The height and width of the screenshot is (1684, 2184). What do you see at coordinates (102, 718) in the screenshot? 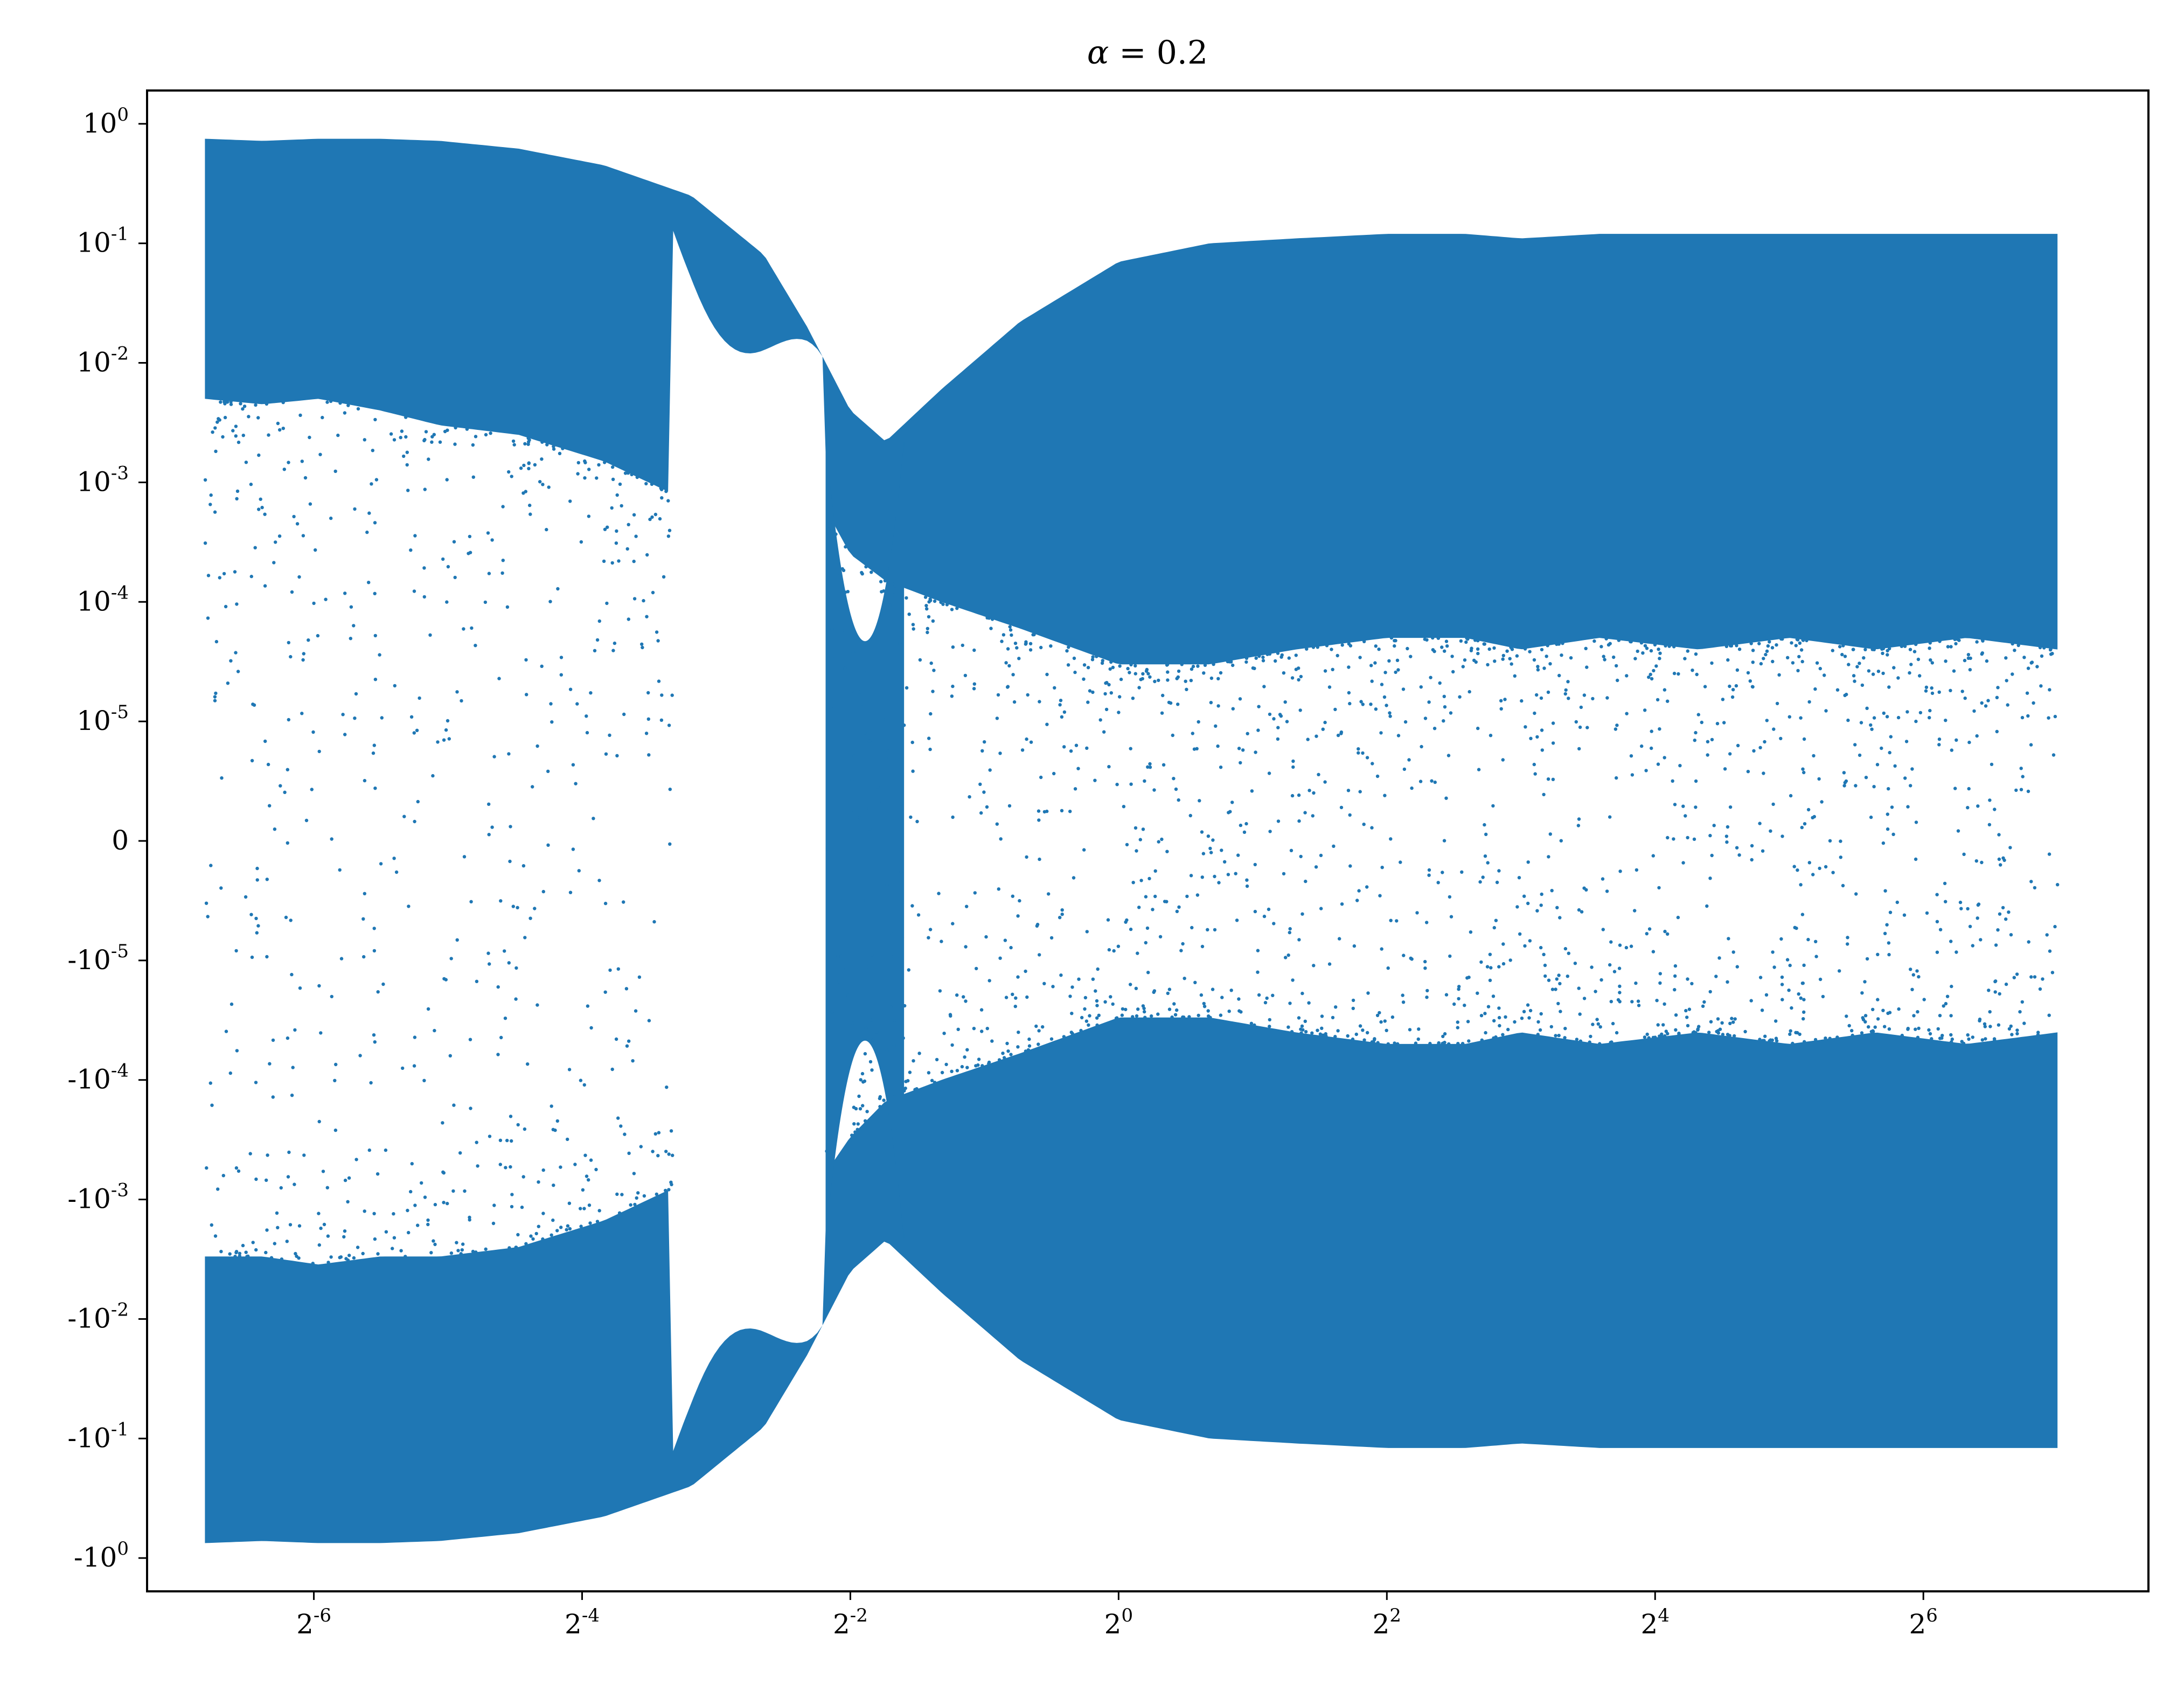
I see `y-tick-label: 10-5` at bounding box center [102, 718].